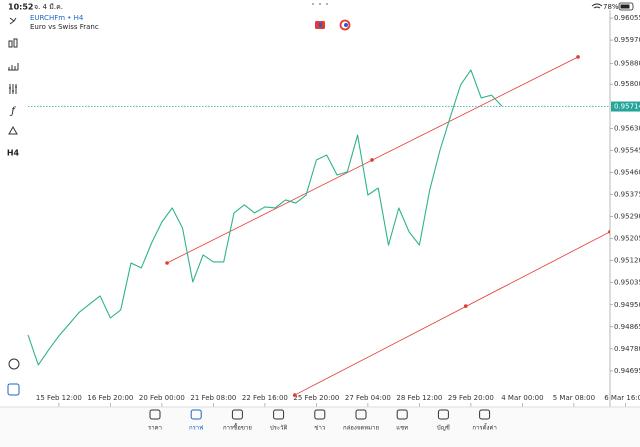 This screenshot has height=447, width=640. What do you see at coordinates (627, 283) in the screenshot?
I see `y-tick-label: 0.95035` at bounding box center [627, 283].